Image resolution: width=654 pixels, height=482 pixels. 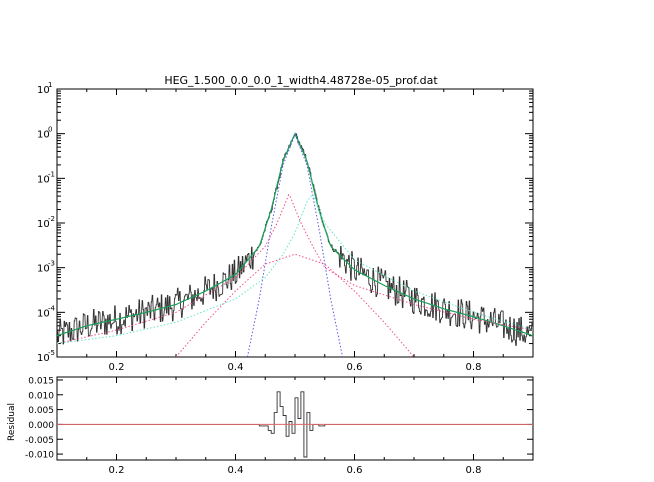 I want to click on y-tick-exponent: -5, so click(x=51, y=353).